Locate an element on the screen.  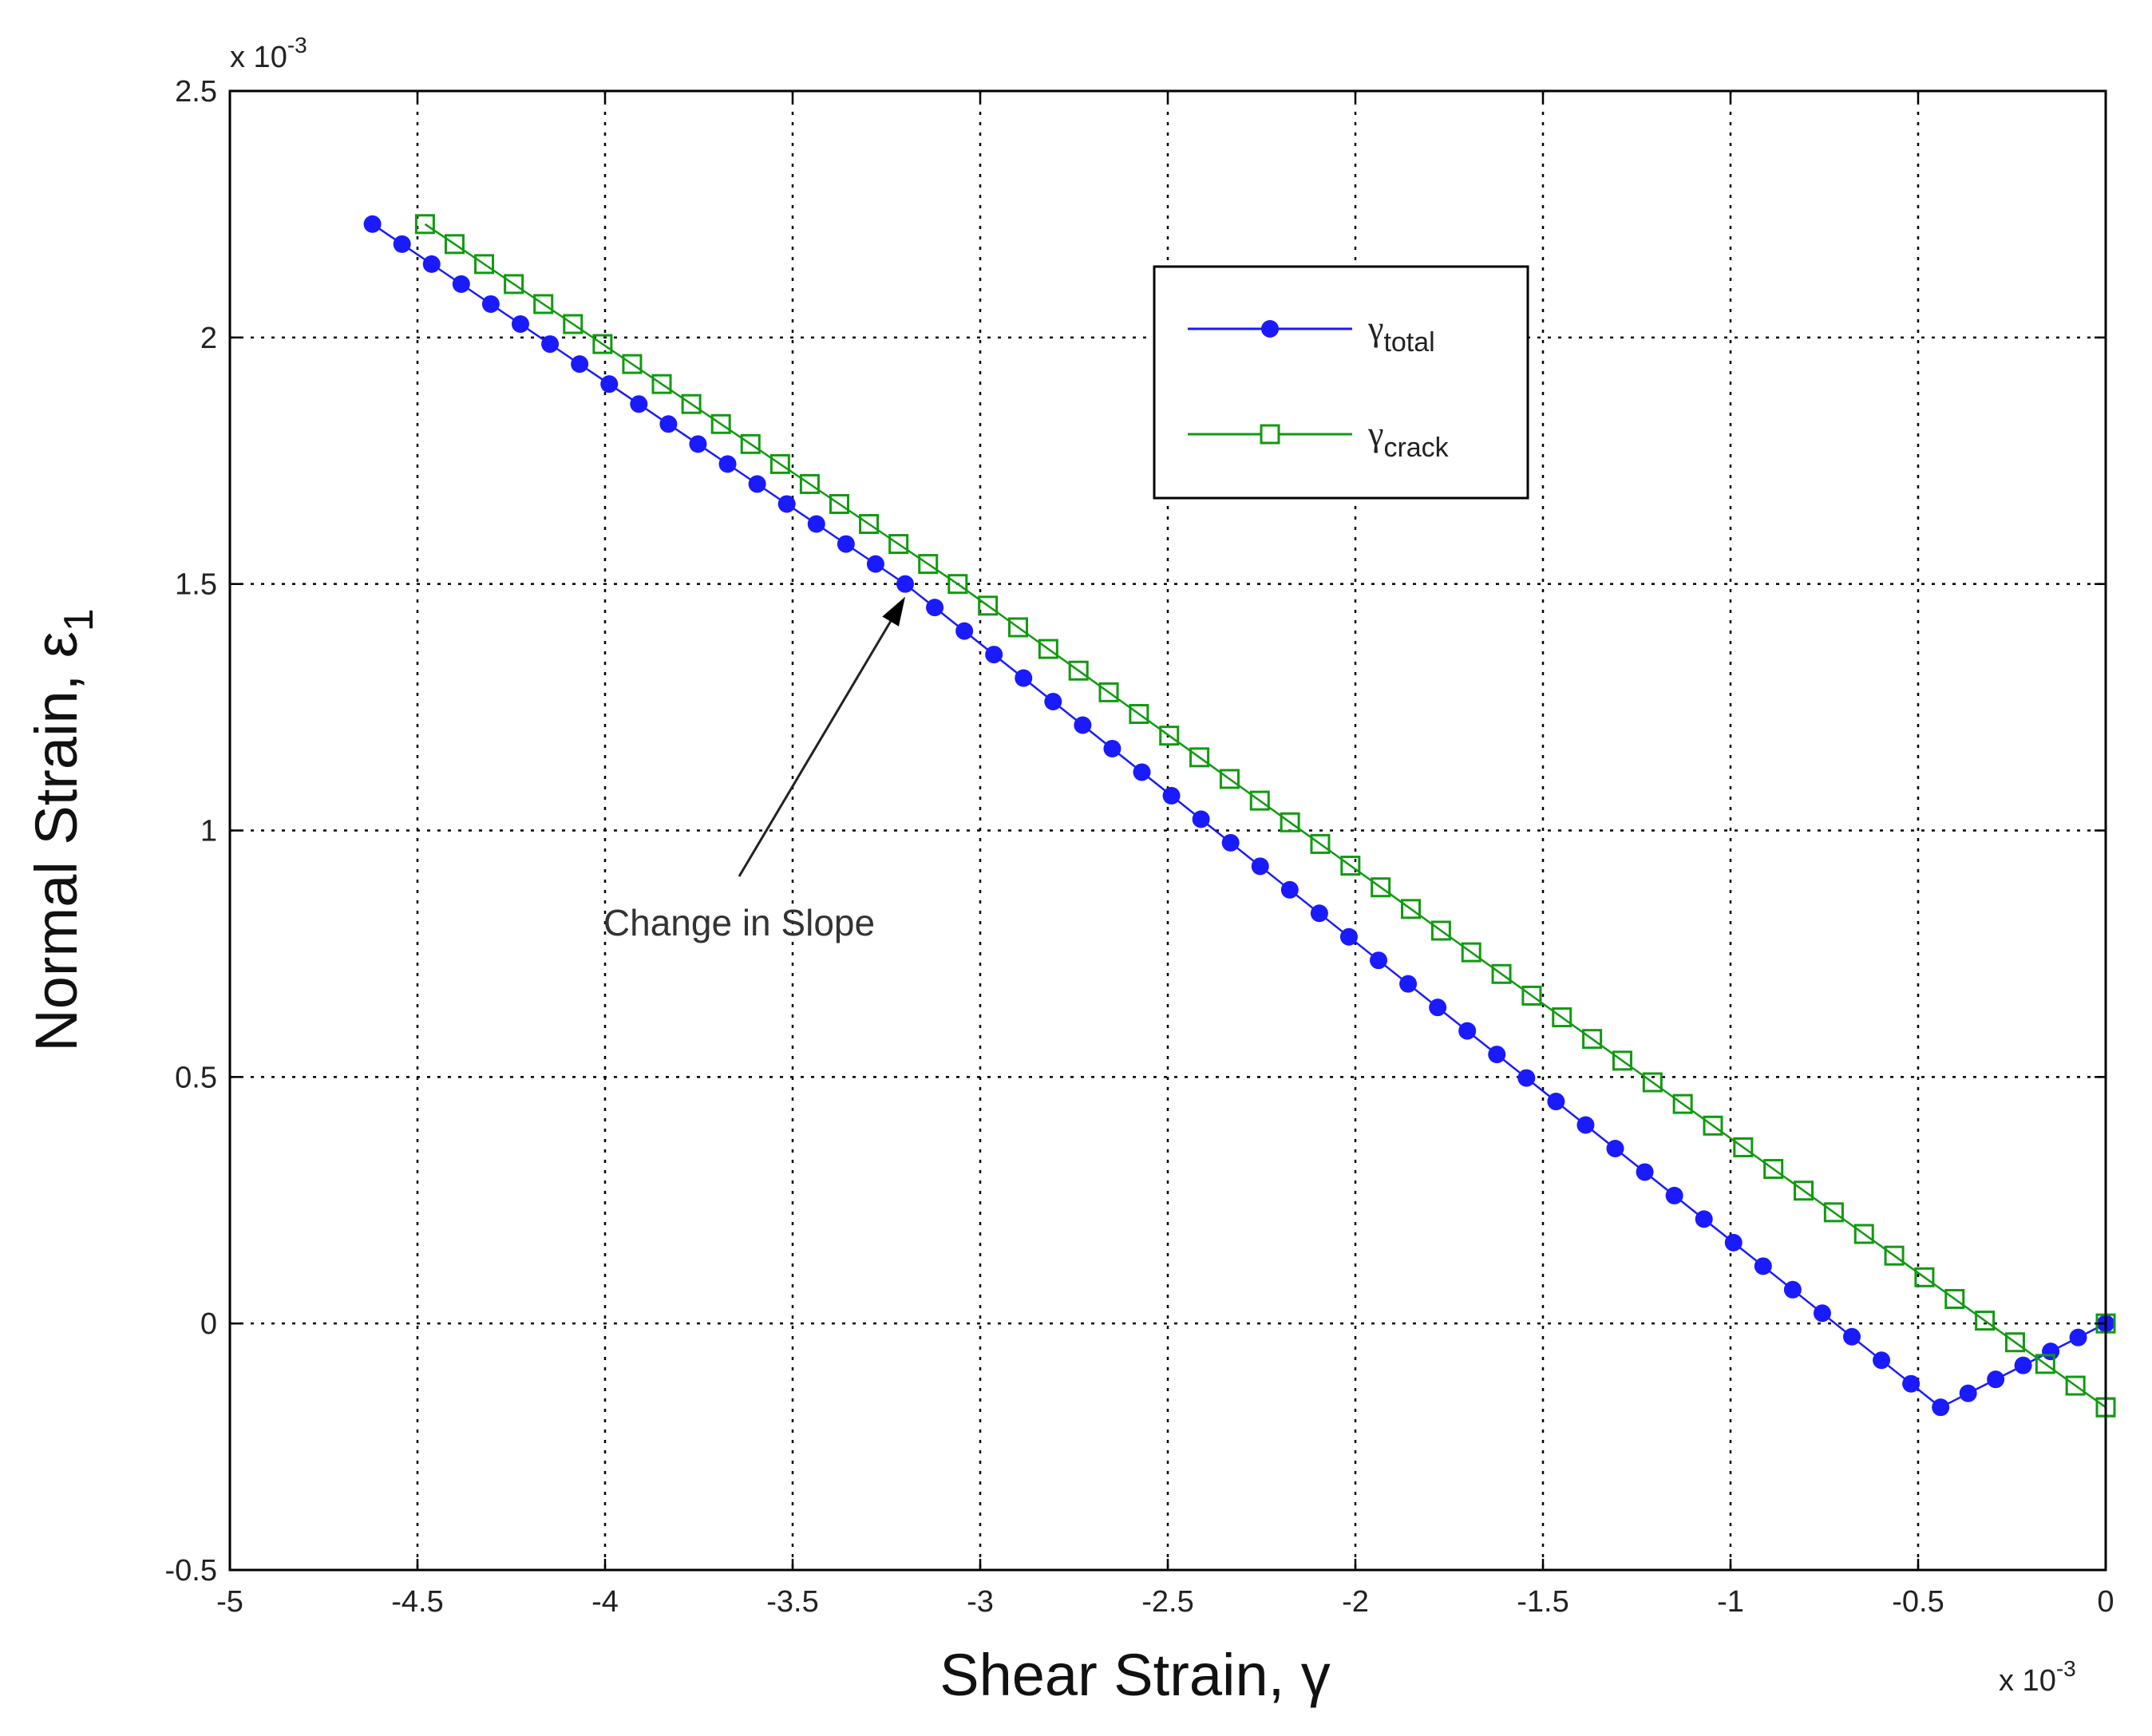
annotation-arrow is located at coordinates (815, 748).